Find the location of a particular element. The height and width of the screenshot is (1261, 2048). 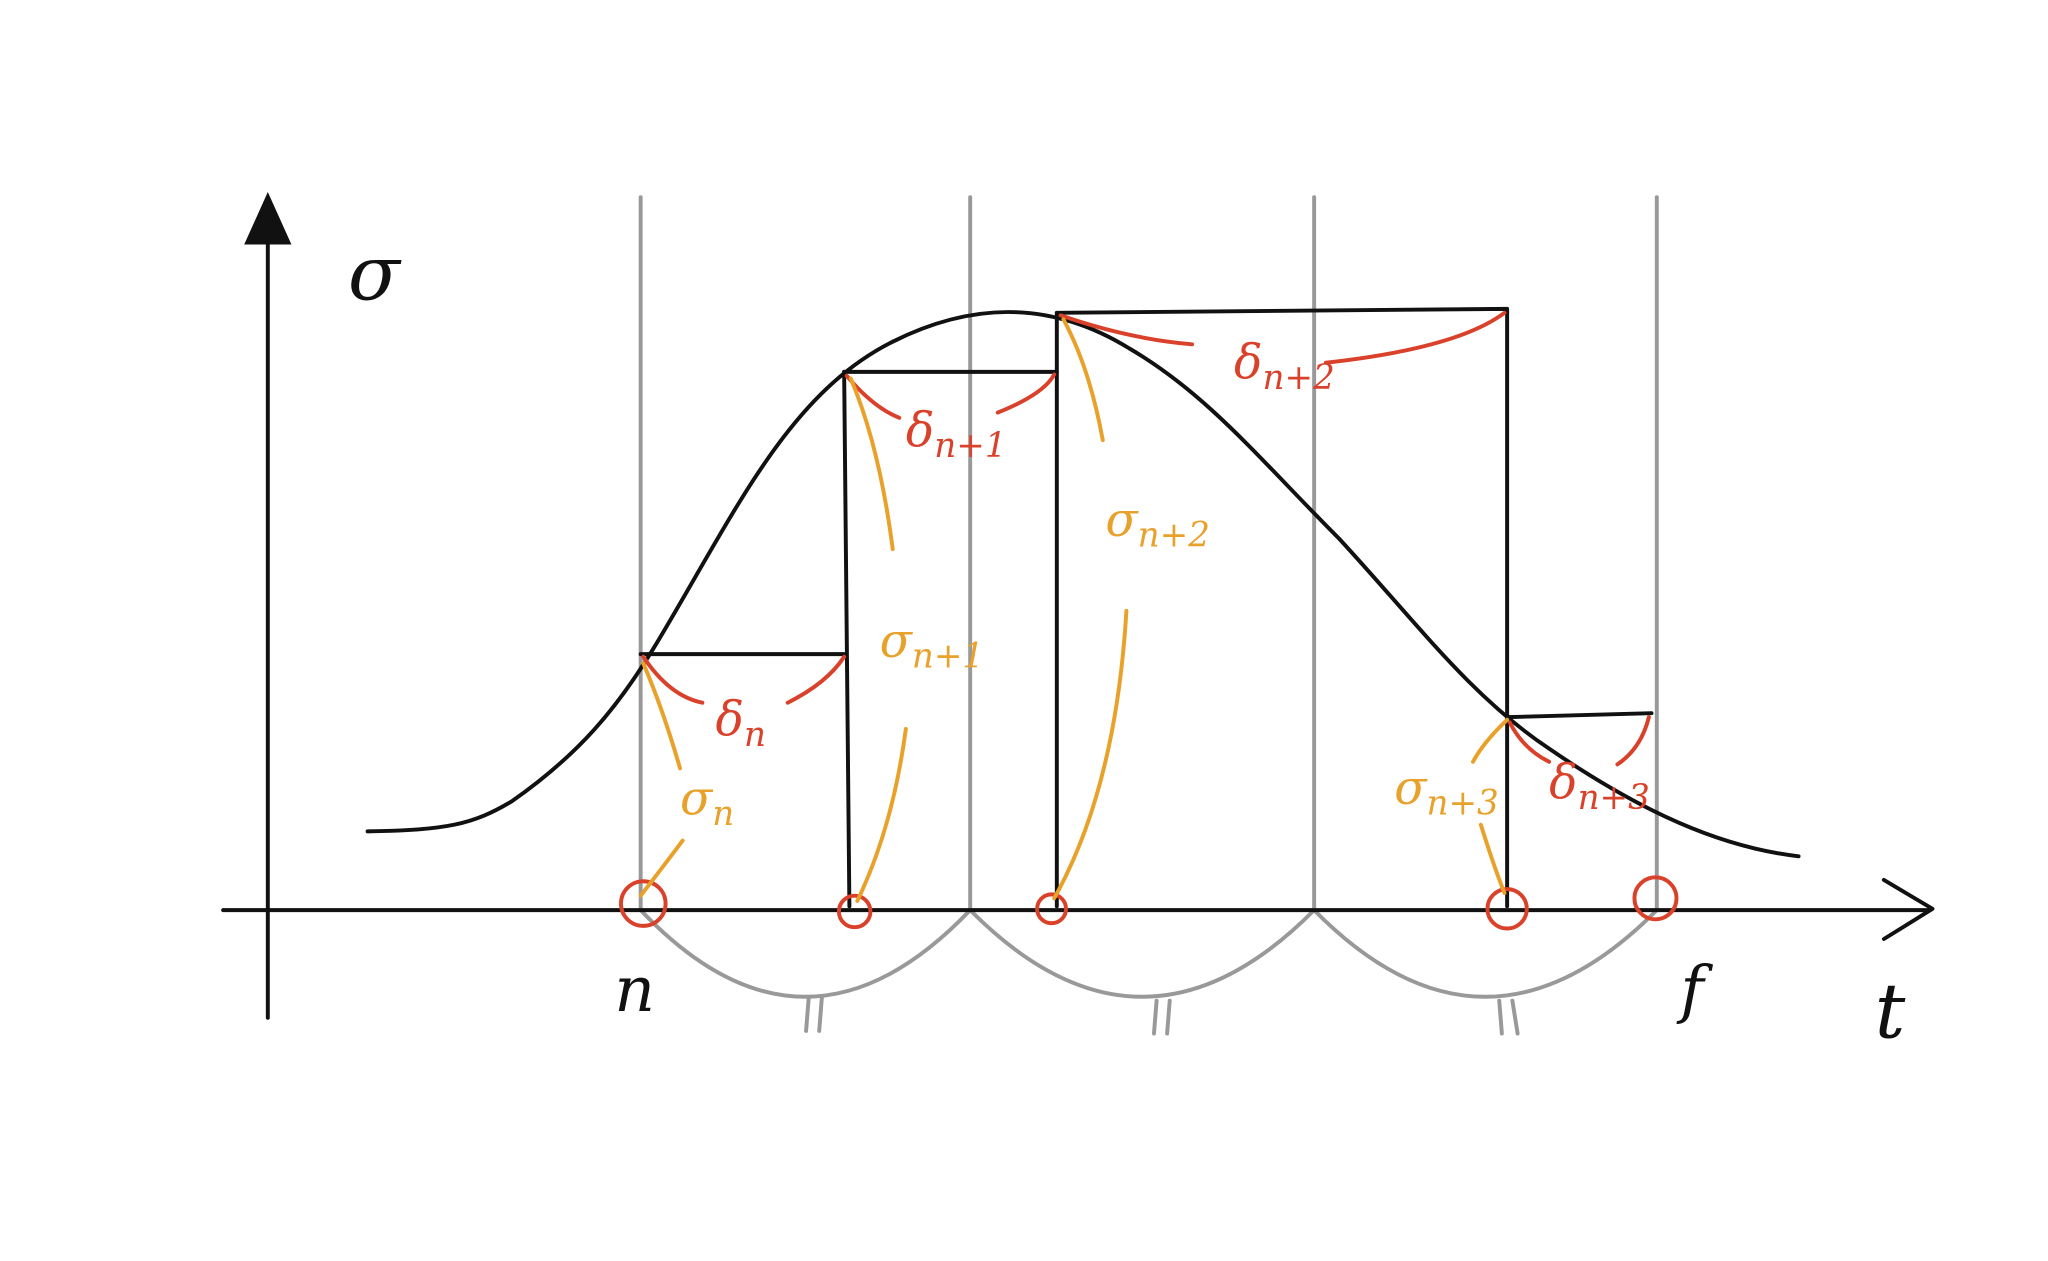

point-label: f is located at coordinates (1694, 989).